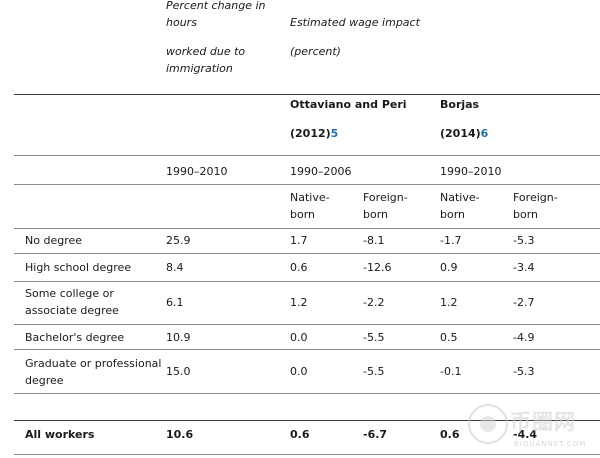  Describe the element at coordinates (374, 302) in the screenshot. I see `op-foreign-cell: -2.2` at that location.